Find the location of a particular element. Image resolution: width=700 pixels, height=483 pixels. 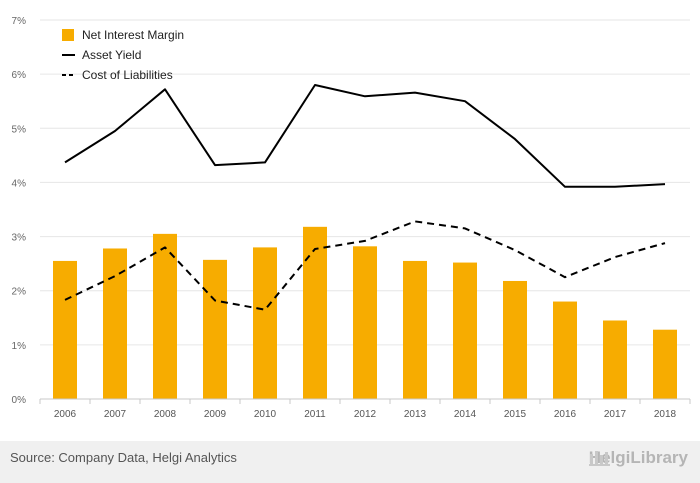

y-tick-label: 1% is located at coordinates (19, 346).